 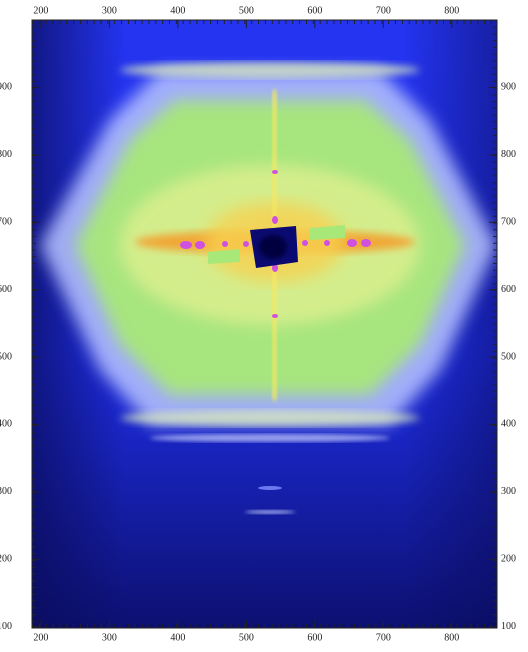 What do you see at coordinates (6, 626) in the screenshot?
I see `y-tick-label-left: 100` at bounding box center [6, 626].